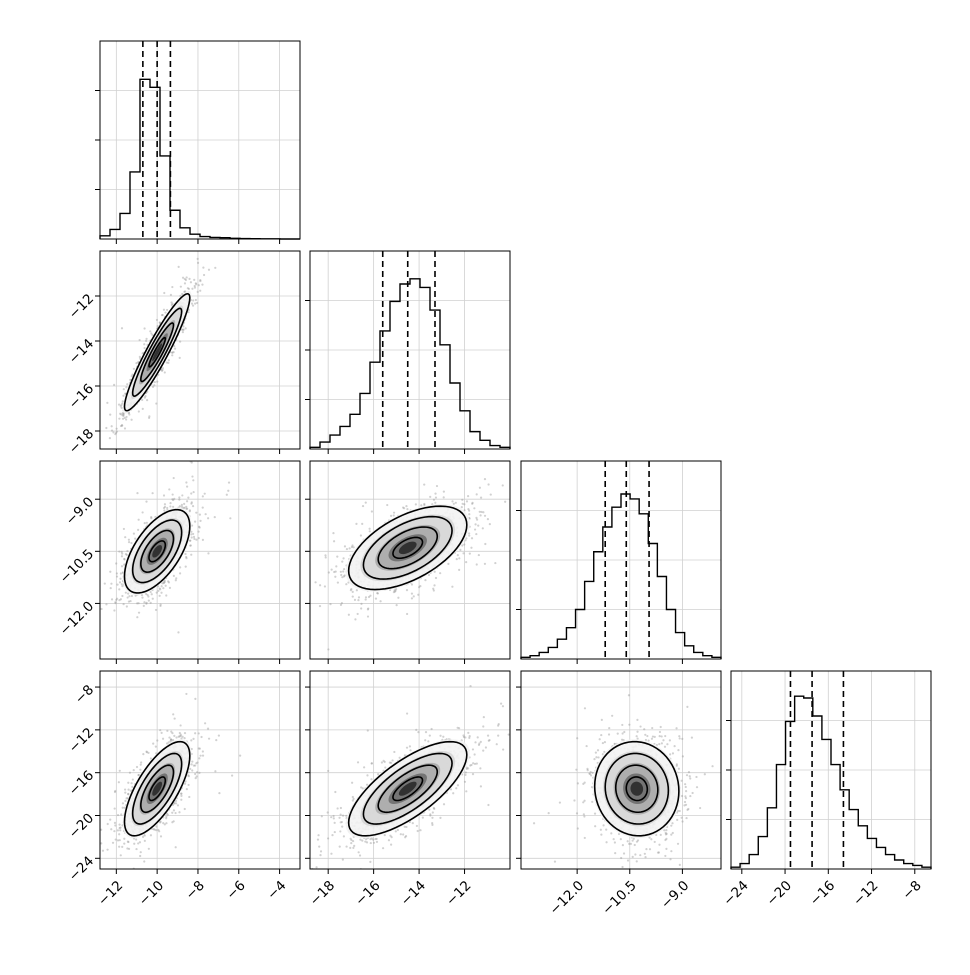 The height and width of the screenshot is (975, 970). I want to click on x-tick-label: −16, so click(822, 893).